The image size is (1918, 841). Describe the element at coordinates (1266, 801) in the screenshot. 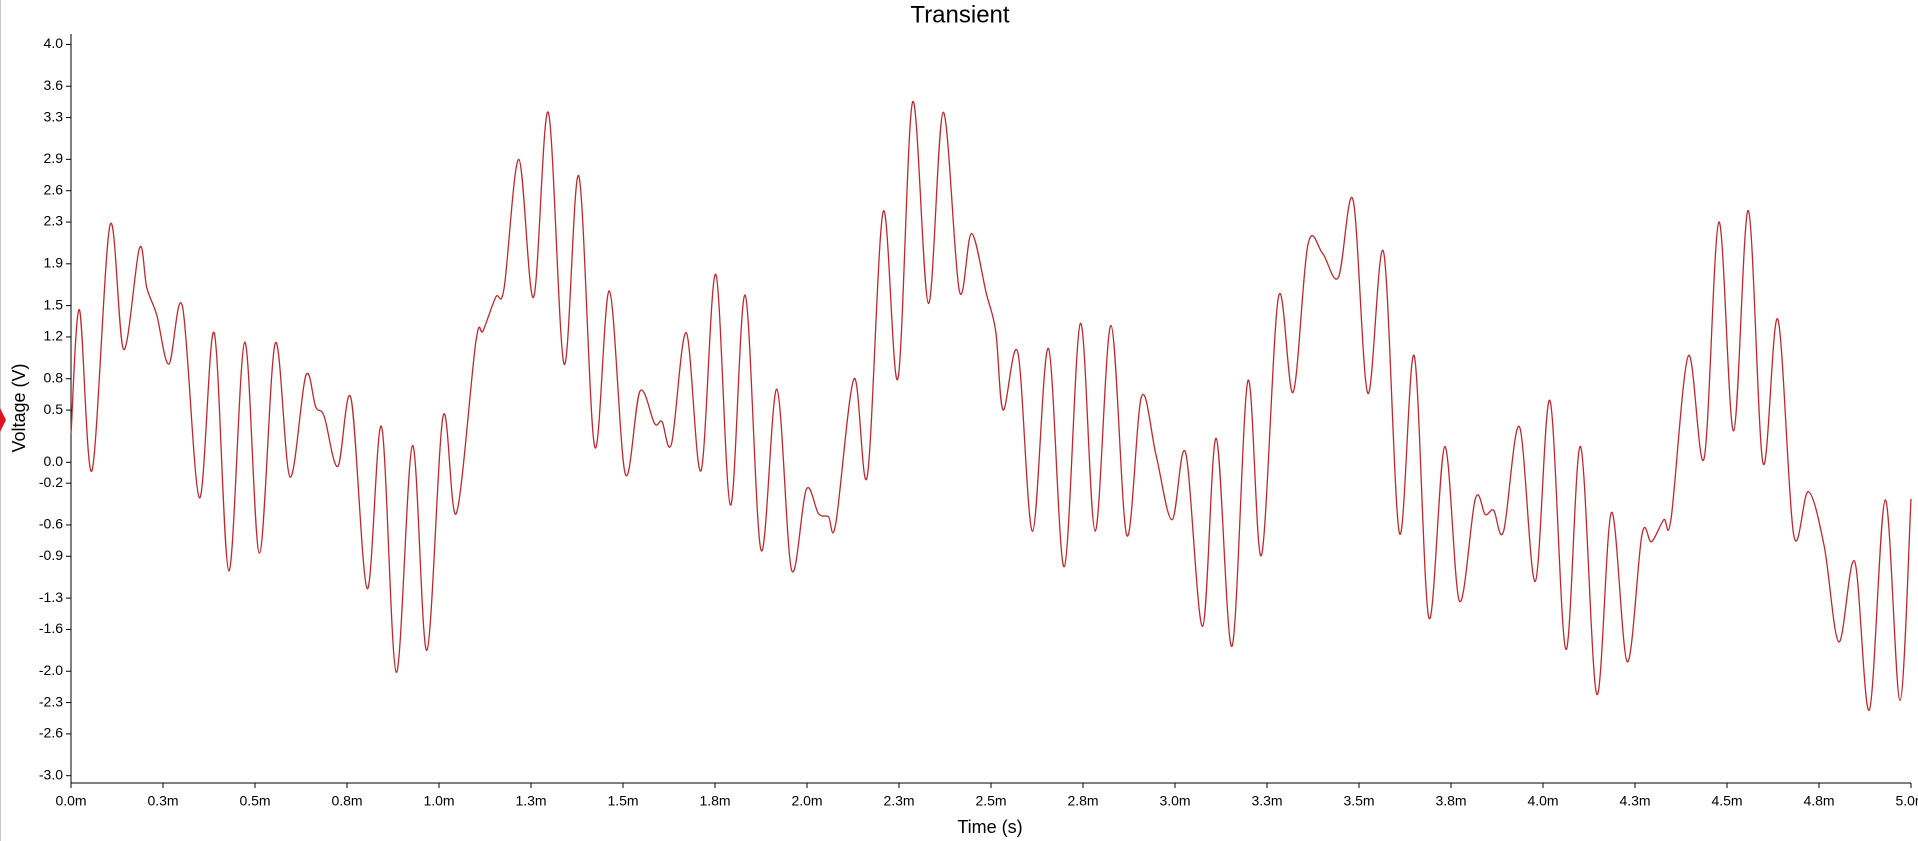

I see `x-tick-label: 3.3m` at that location.